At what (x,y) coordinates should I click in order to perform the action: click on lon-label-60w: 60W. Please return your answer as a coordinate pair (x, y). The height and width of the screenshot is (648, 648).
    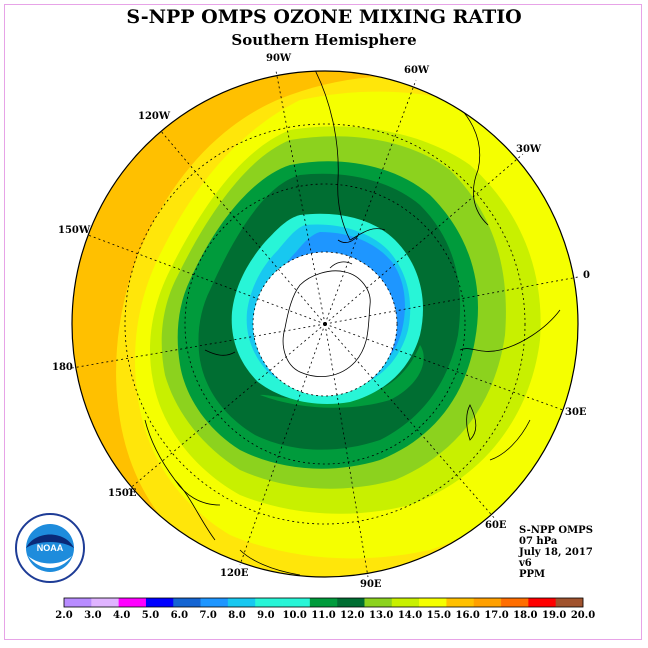
    Looking at the image, I should click on (417, 70).